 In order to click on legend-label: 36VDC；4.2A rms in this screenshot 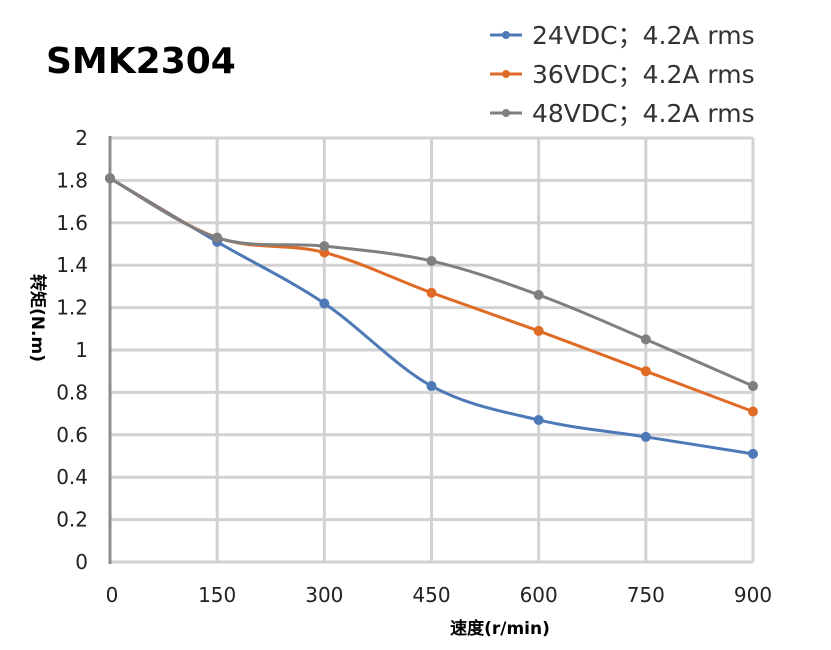, I will do `click(643, 74)`.